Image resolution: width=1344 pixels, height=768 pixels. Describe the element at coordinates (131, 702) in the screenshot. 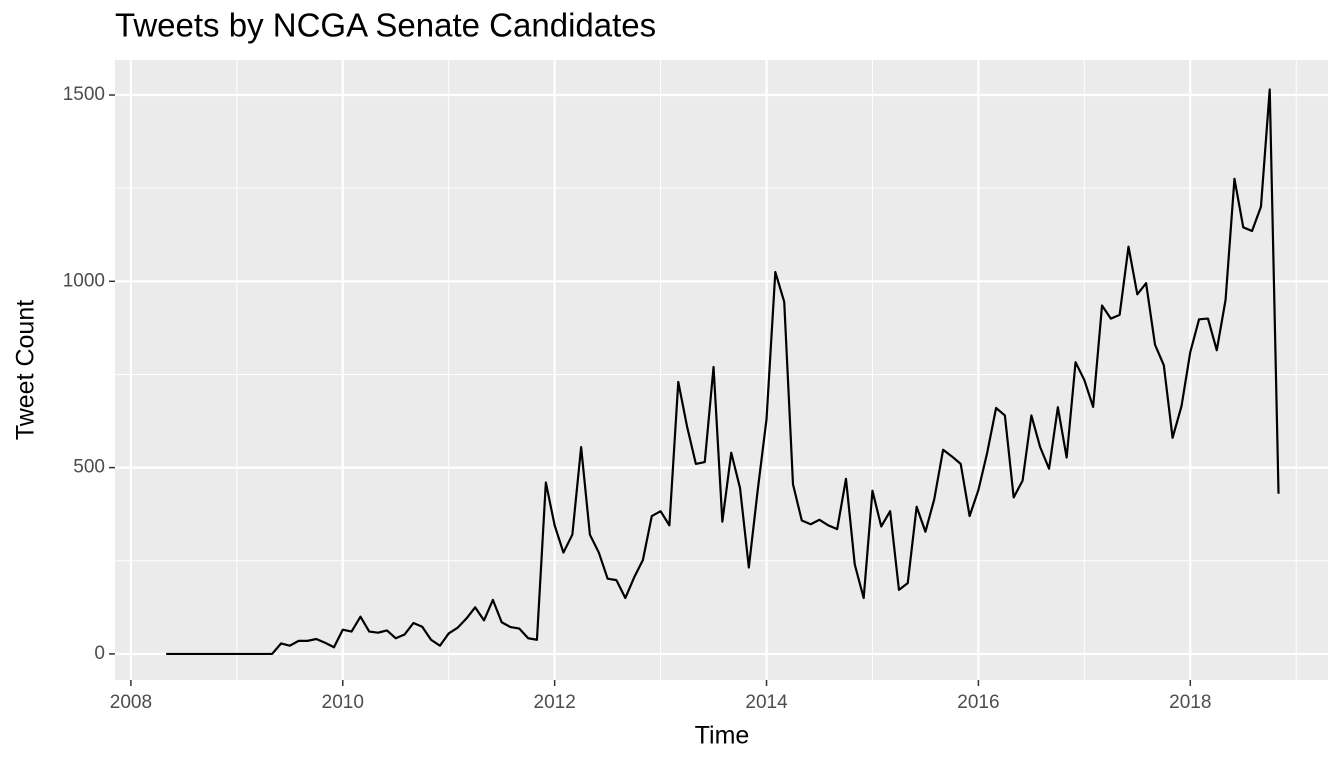

I see `x-tick-label: 2008` at that location.